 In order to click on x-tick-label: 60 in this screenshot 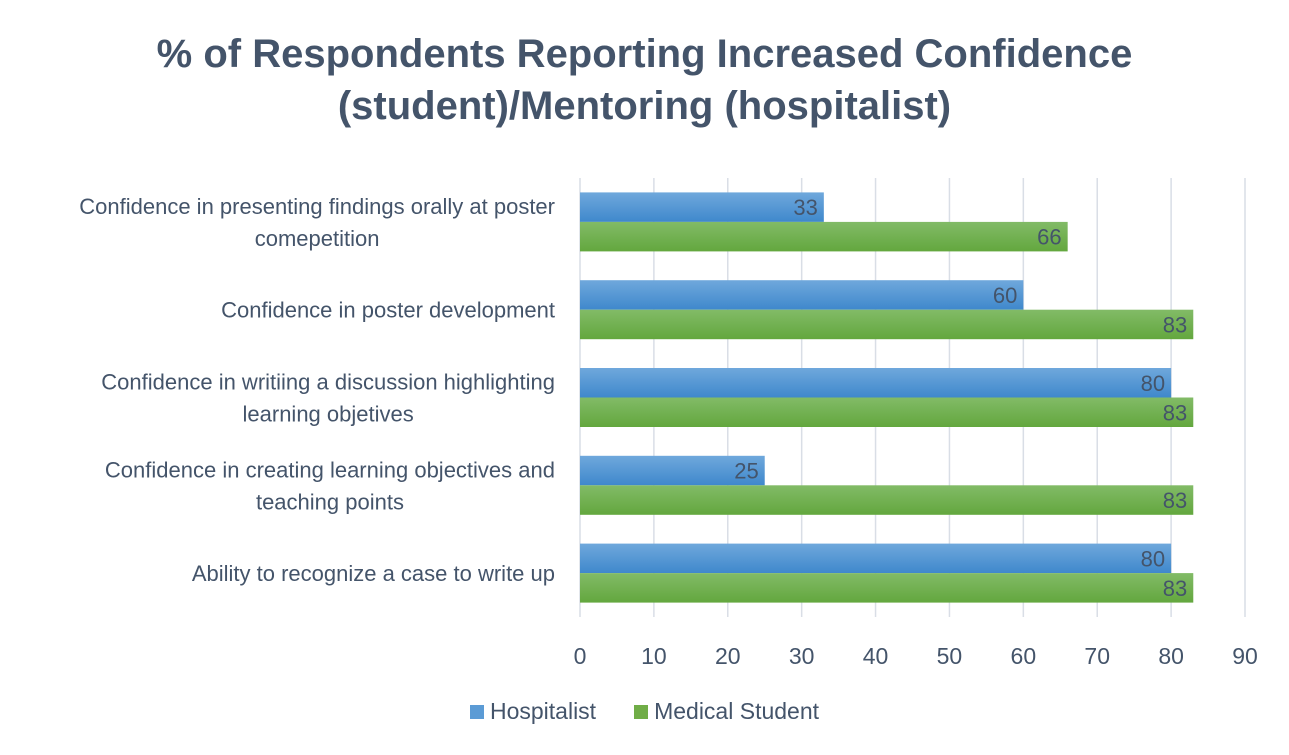, I will do `click(1024, 656)`.